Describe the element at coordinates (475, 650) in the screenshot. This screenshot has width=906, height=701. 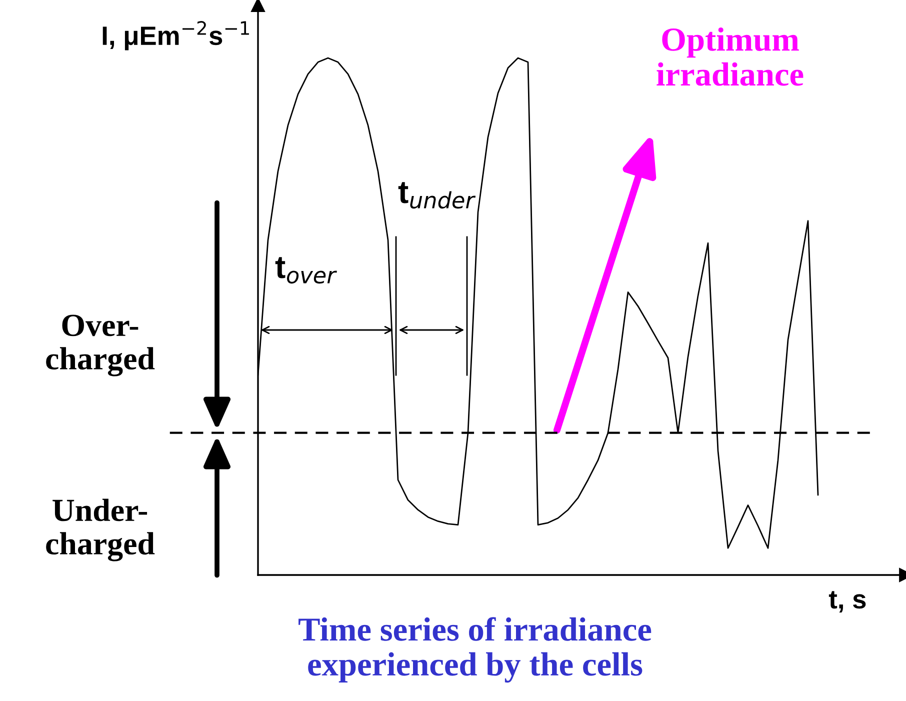
I see `text: Time series of irradiance experienced by the cells` at that location.